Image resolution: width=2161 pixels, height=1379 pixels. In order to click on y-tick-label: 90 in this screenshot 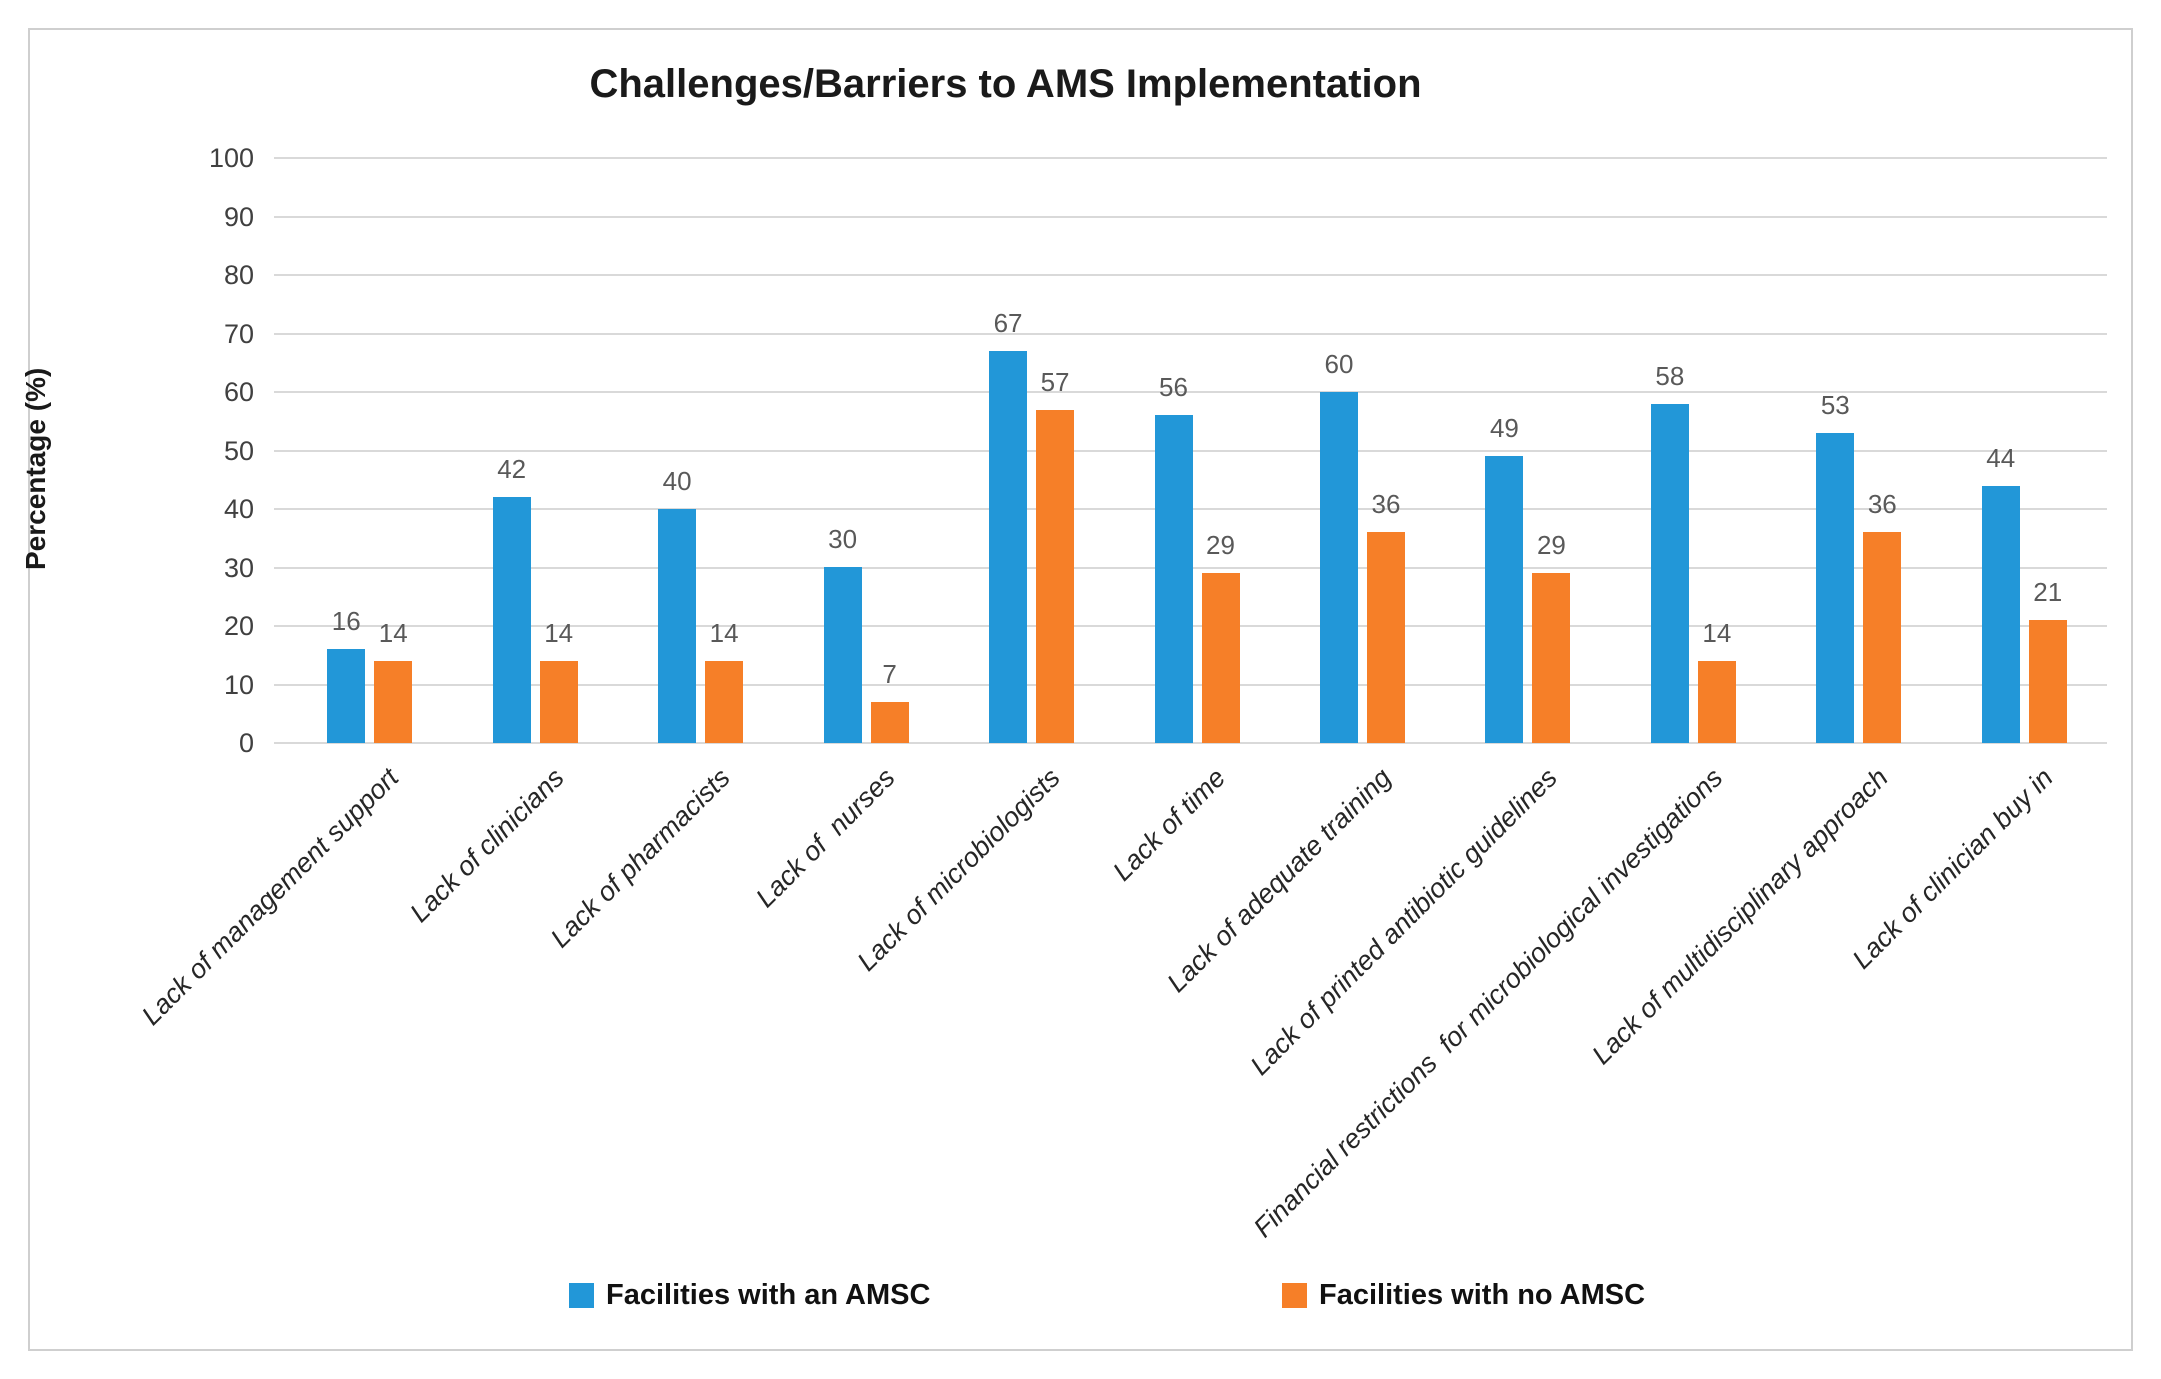, I will do `click(238, 216)`.